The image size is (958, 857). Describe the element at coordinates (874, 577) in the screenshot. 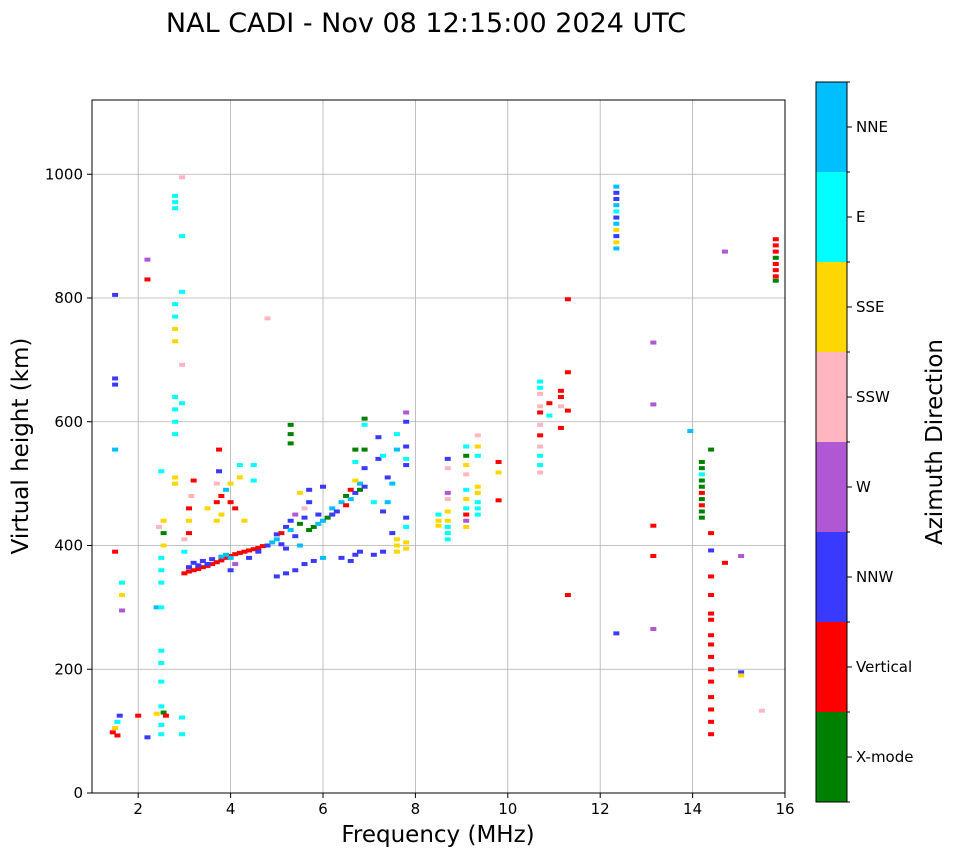

I see `colorbar-tick-label: NNW` at that location.